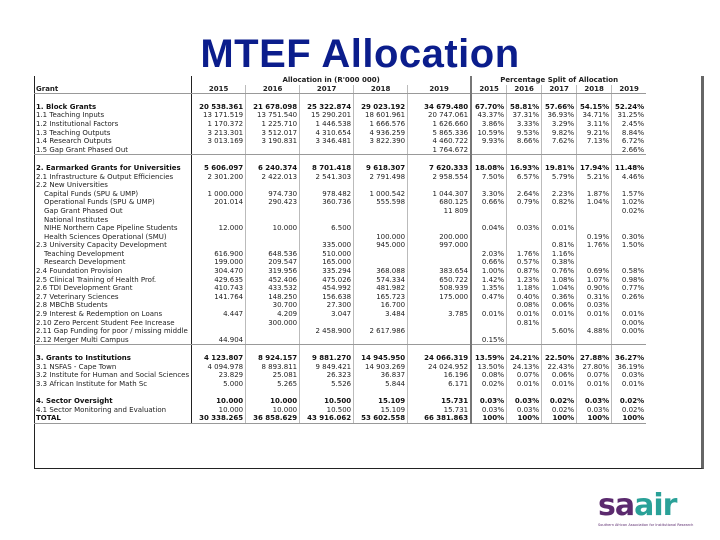 The image size is (720, 540). I want to click on percentage-cell: 0.87%, so click(524, 271).